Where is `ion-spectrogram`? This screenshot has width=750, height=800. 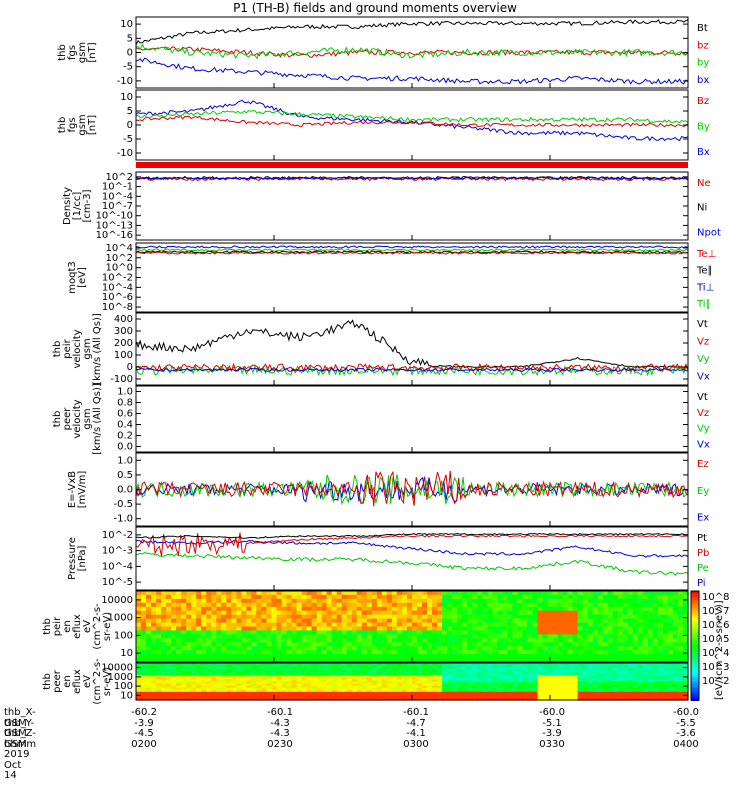 ion-spectrogram is located at coordinates (412, 627).